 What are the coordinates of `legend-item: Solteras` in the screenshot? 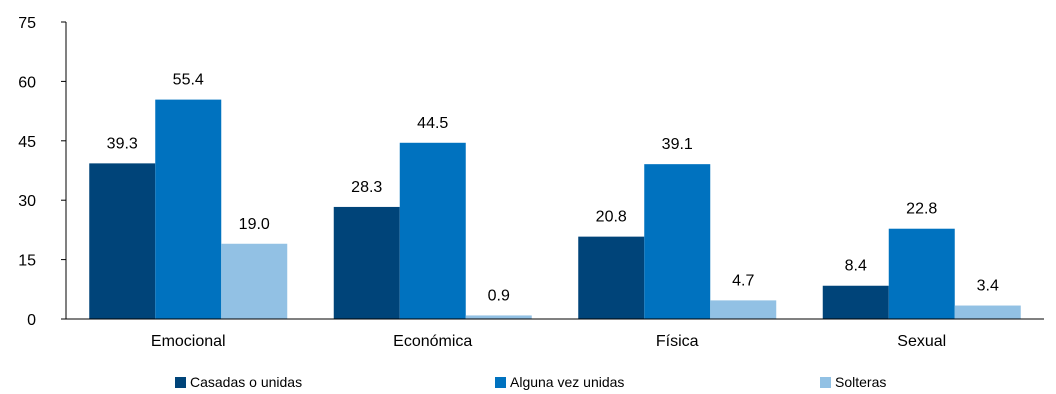 It's located at (853, 382).